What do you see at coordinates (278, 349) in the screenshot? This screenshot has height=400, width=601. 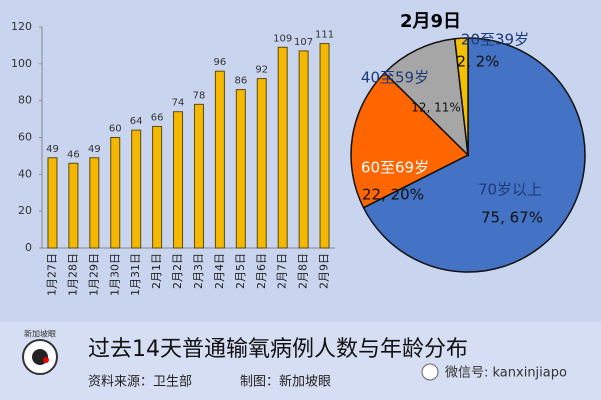 I see `footer-title: 过去14天普通输氧病例人数与年龄分布` at bounding box center [278, 349].